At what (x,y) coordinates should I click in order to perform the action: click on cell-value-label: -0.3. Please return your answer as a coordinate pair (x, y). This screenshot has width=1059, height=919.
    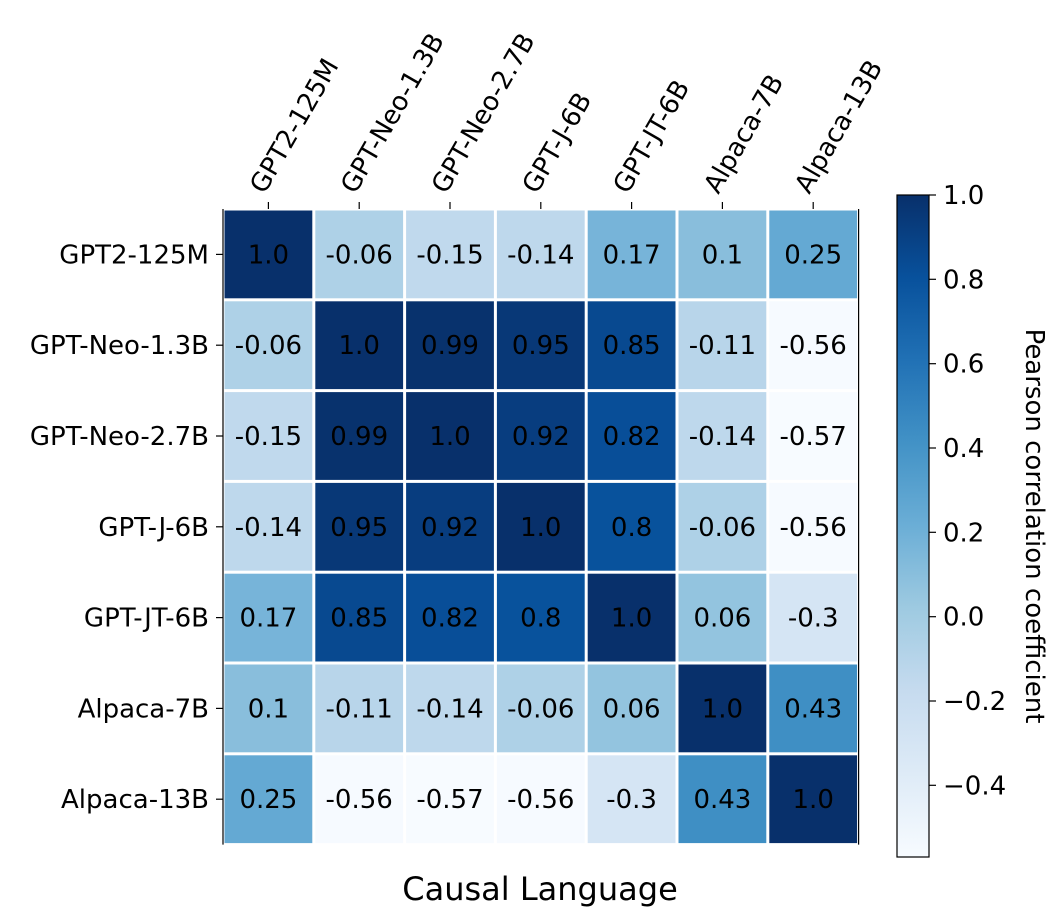
    Looking at the image, I should click on (631, 800).